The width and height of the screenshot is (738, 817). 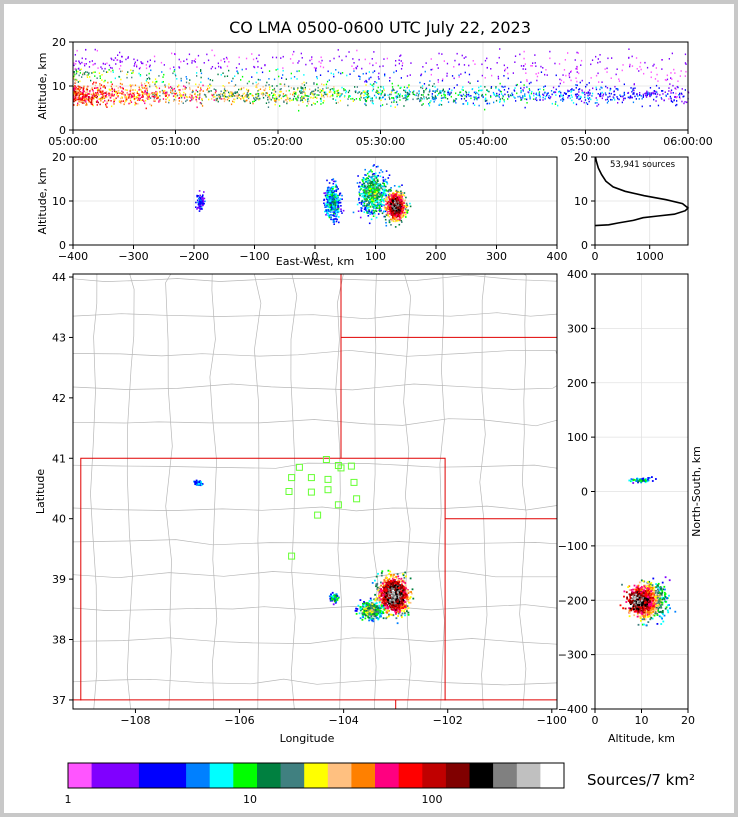 I want to click on x-tick-label: −100, so click(x=254, y=256).